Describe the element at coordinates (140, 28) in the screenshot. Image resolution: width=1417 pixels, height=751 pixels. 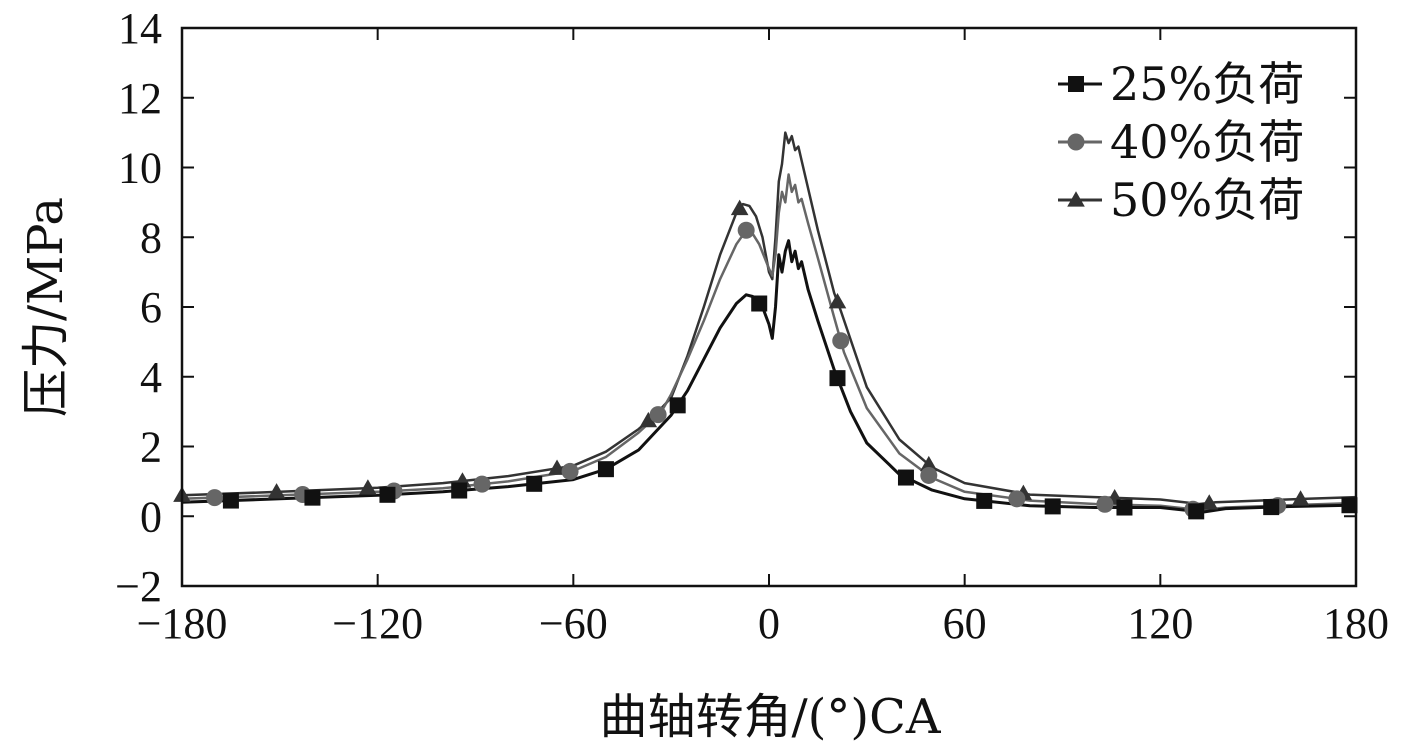
I see `y-tick-label: 14` at that location.